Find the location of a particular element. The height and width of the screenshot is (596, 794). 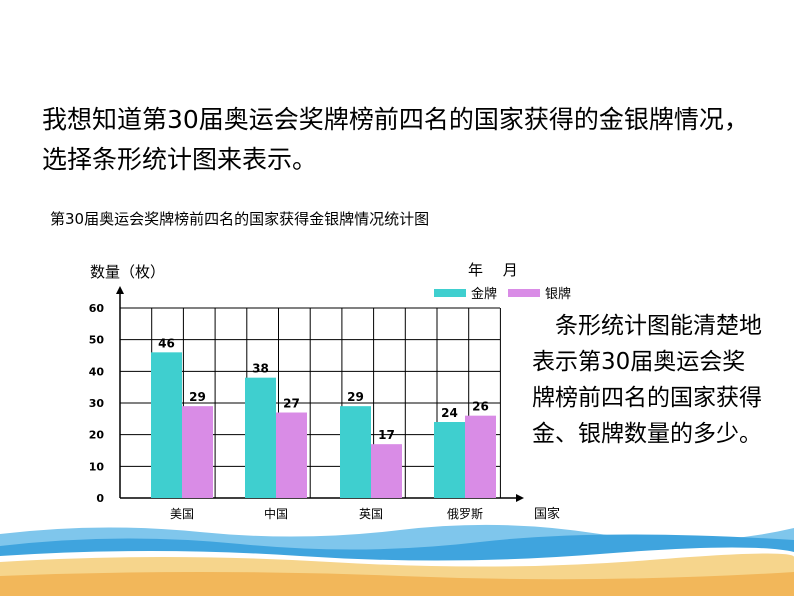

chart-title: 第30届奥运会奖牌榜前四名的国家获得金银牌情况统计图 is located at coordinates (240, 219).